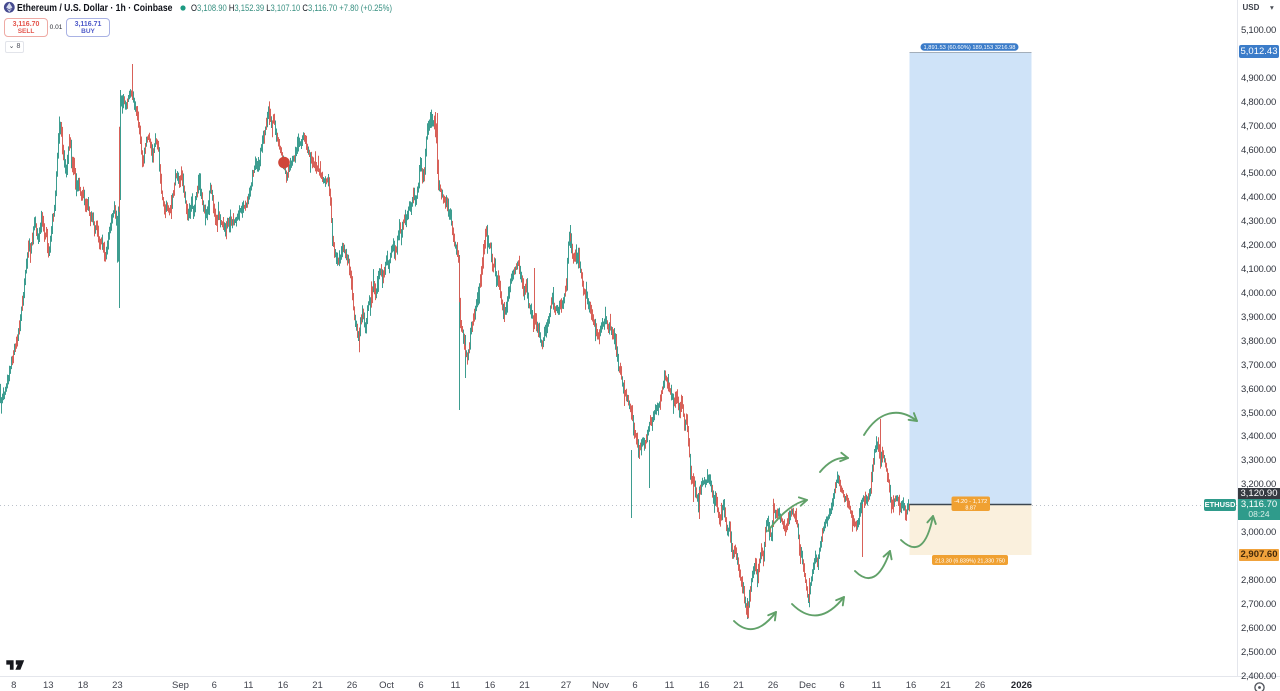  What do you see at coordinates (970, 502) in the screenshot?
I see `svg-text: -4.20 - 1,172` at bounding box center [970, 502].